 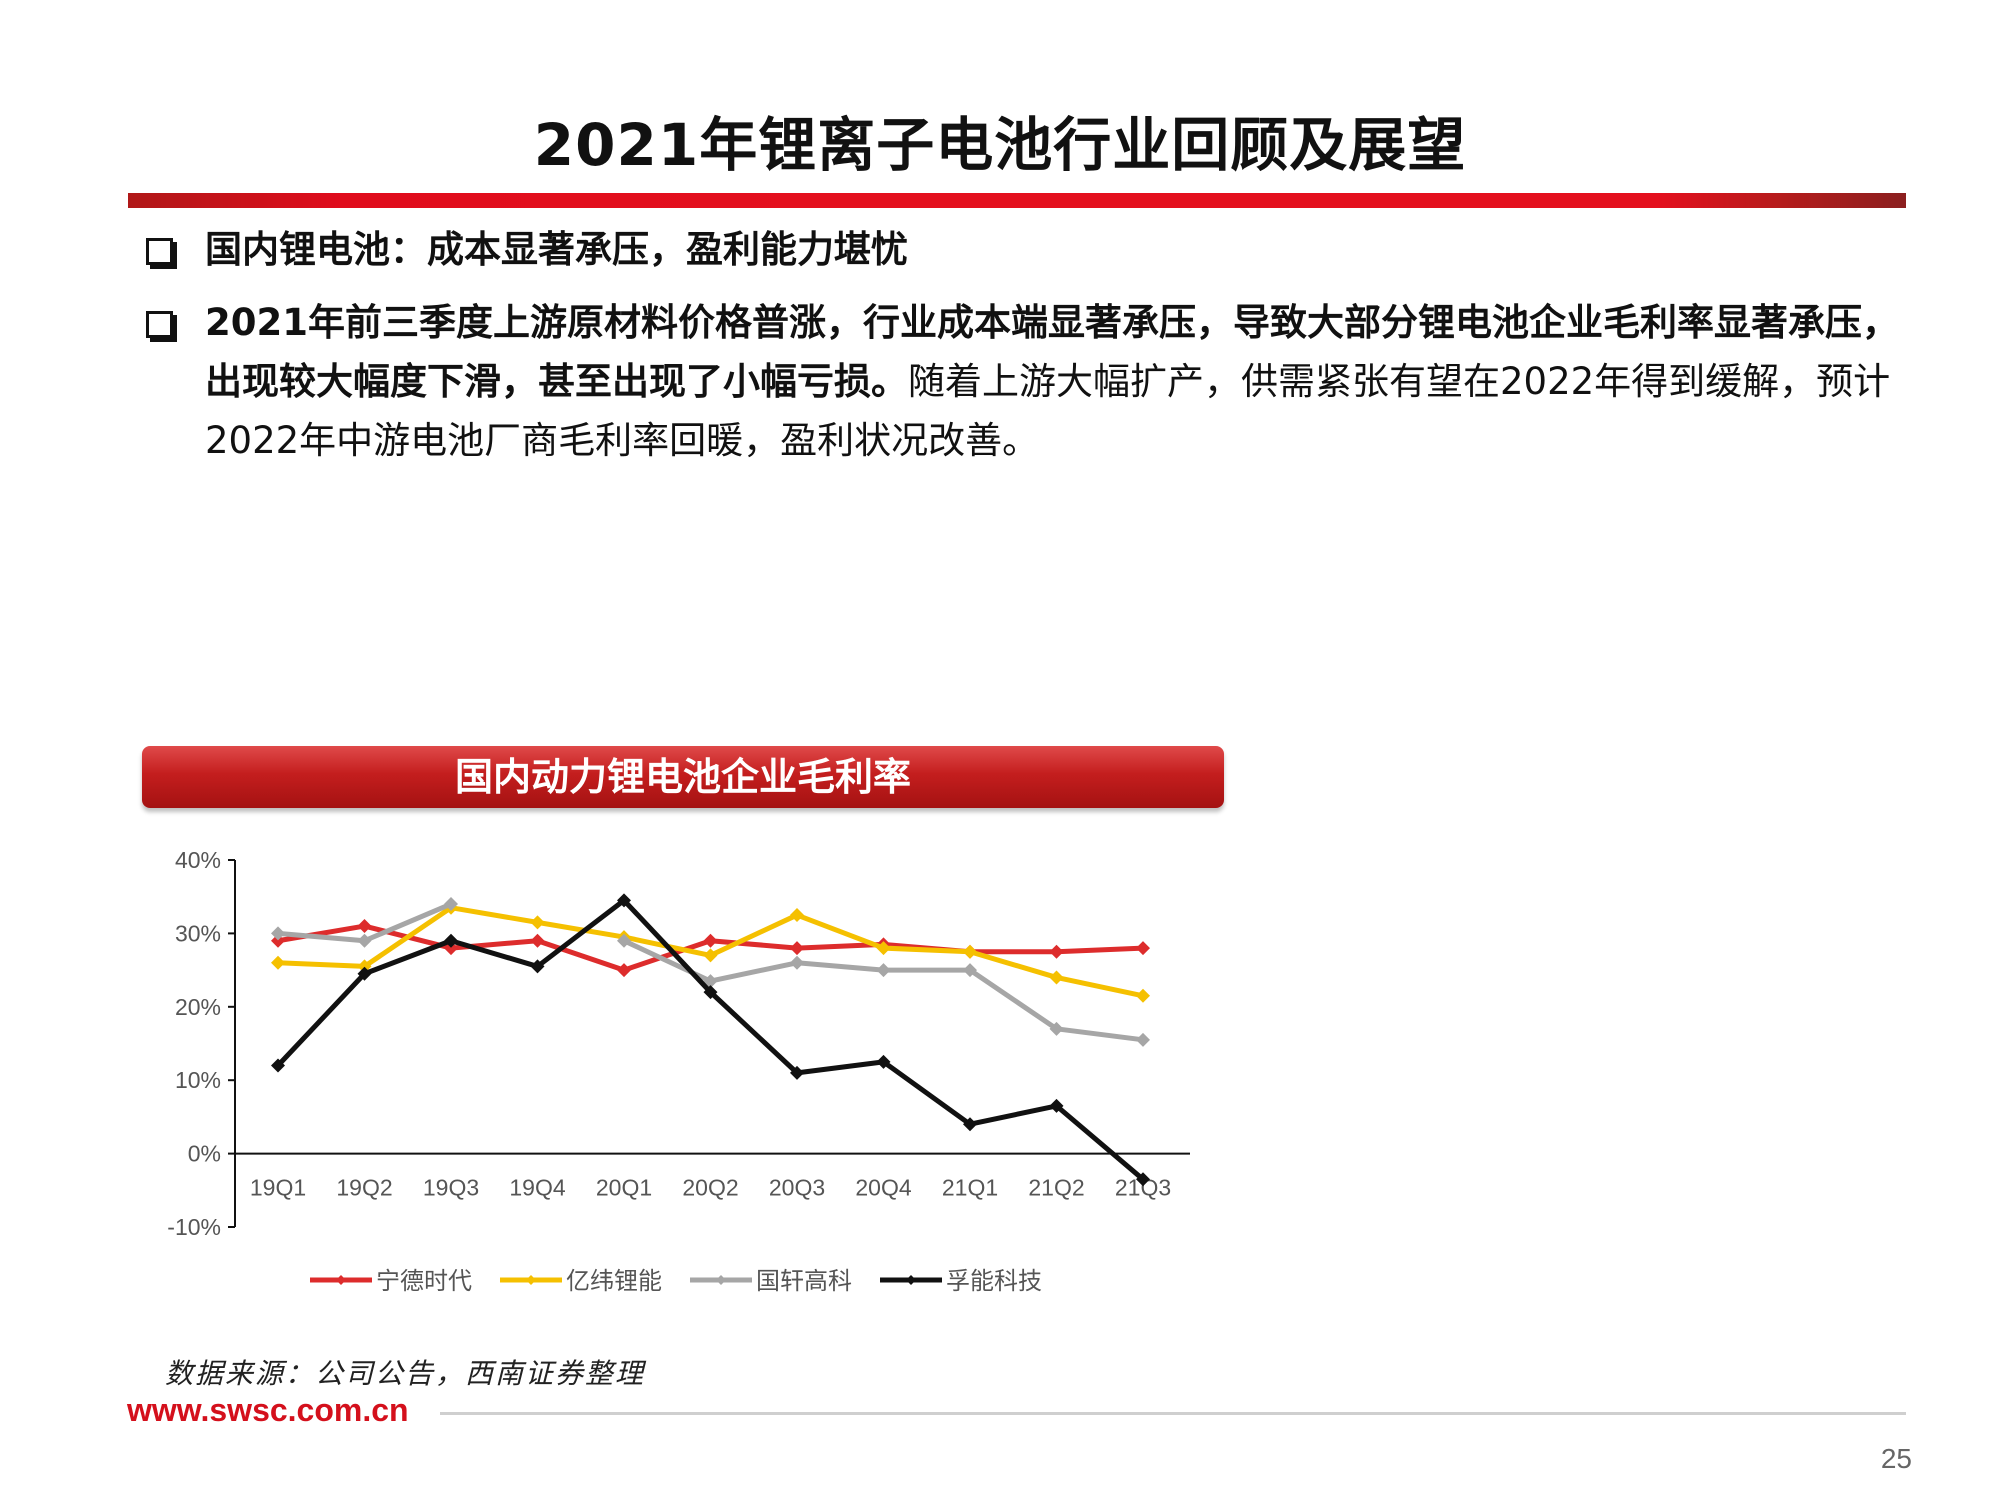 What do you see at coordinates (424, 1281) in the screenshot?
I see `legend-label: 宁德时代` at bounding box center [424, 1281].